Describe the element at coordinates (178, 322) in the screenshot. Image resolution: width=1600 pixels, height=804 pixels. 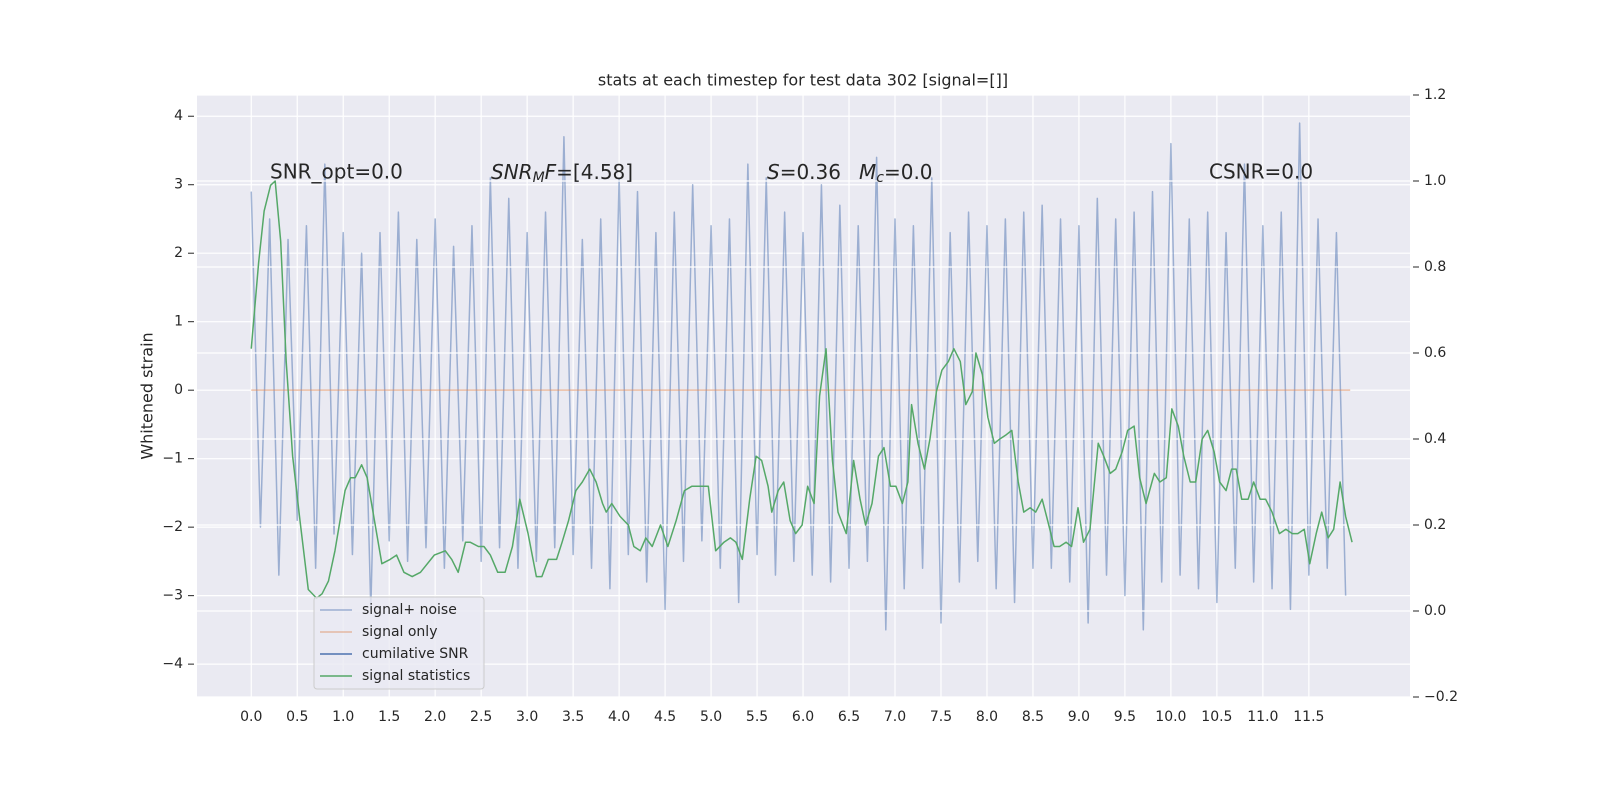
I see `y-tick-label: 1` at that location.